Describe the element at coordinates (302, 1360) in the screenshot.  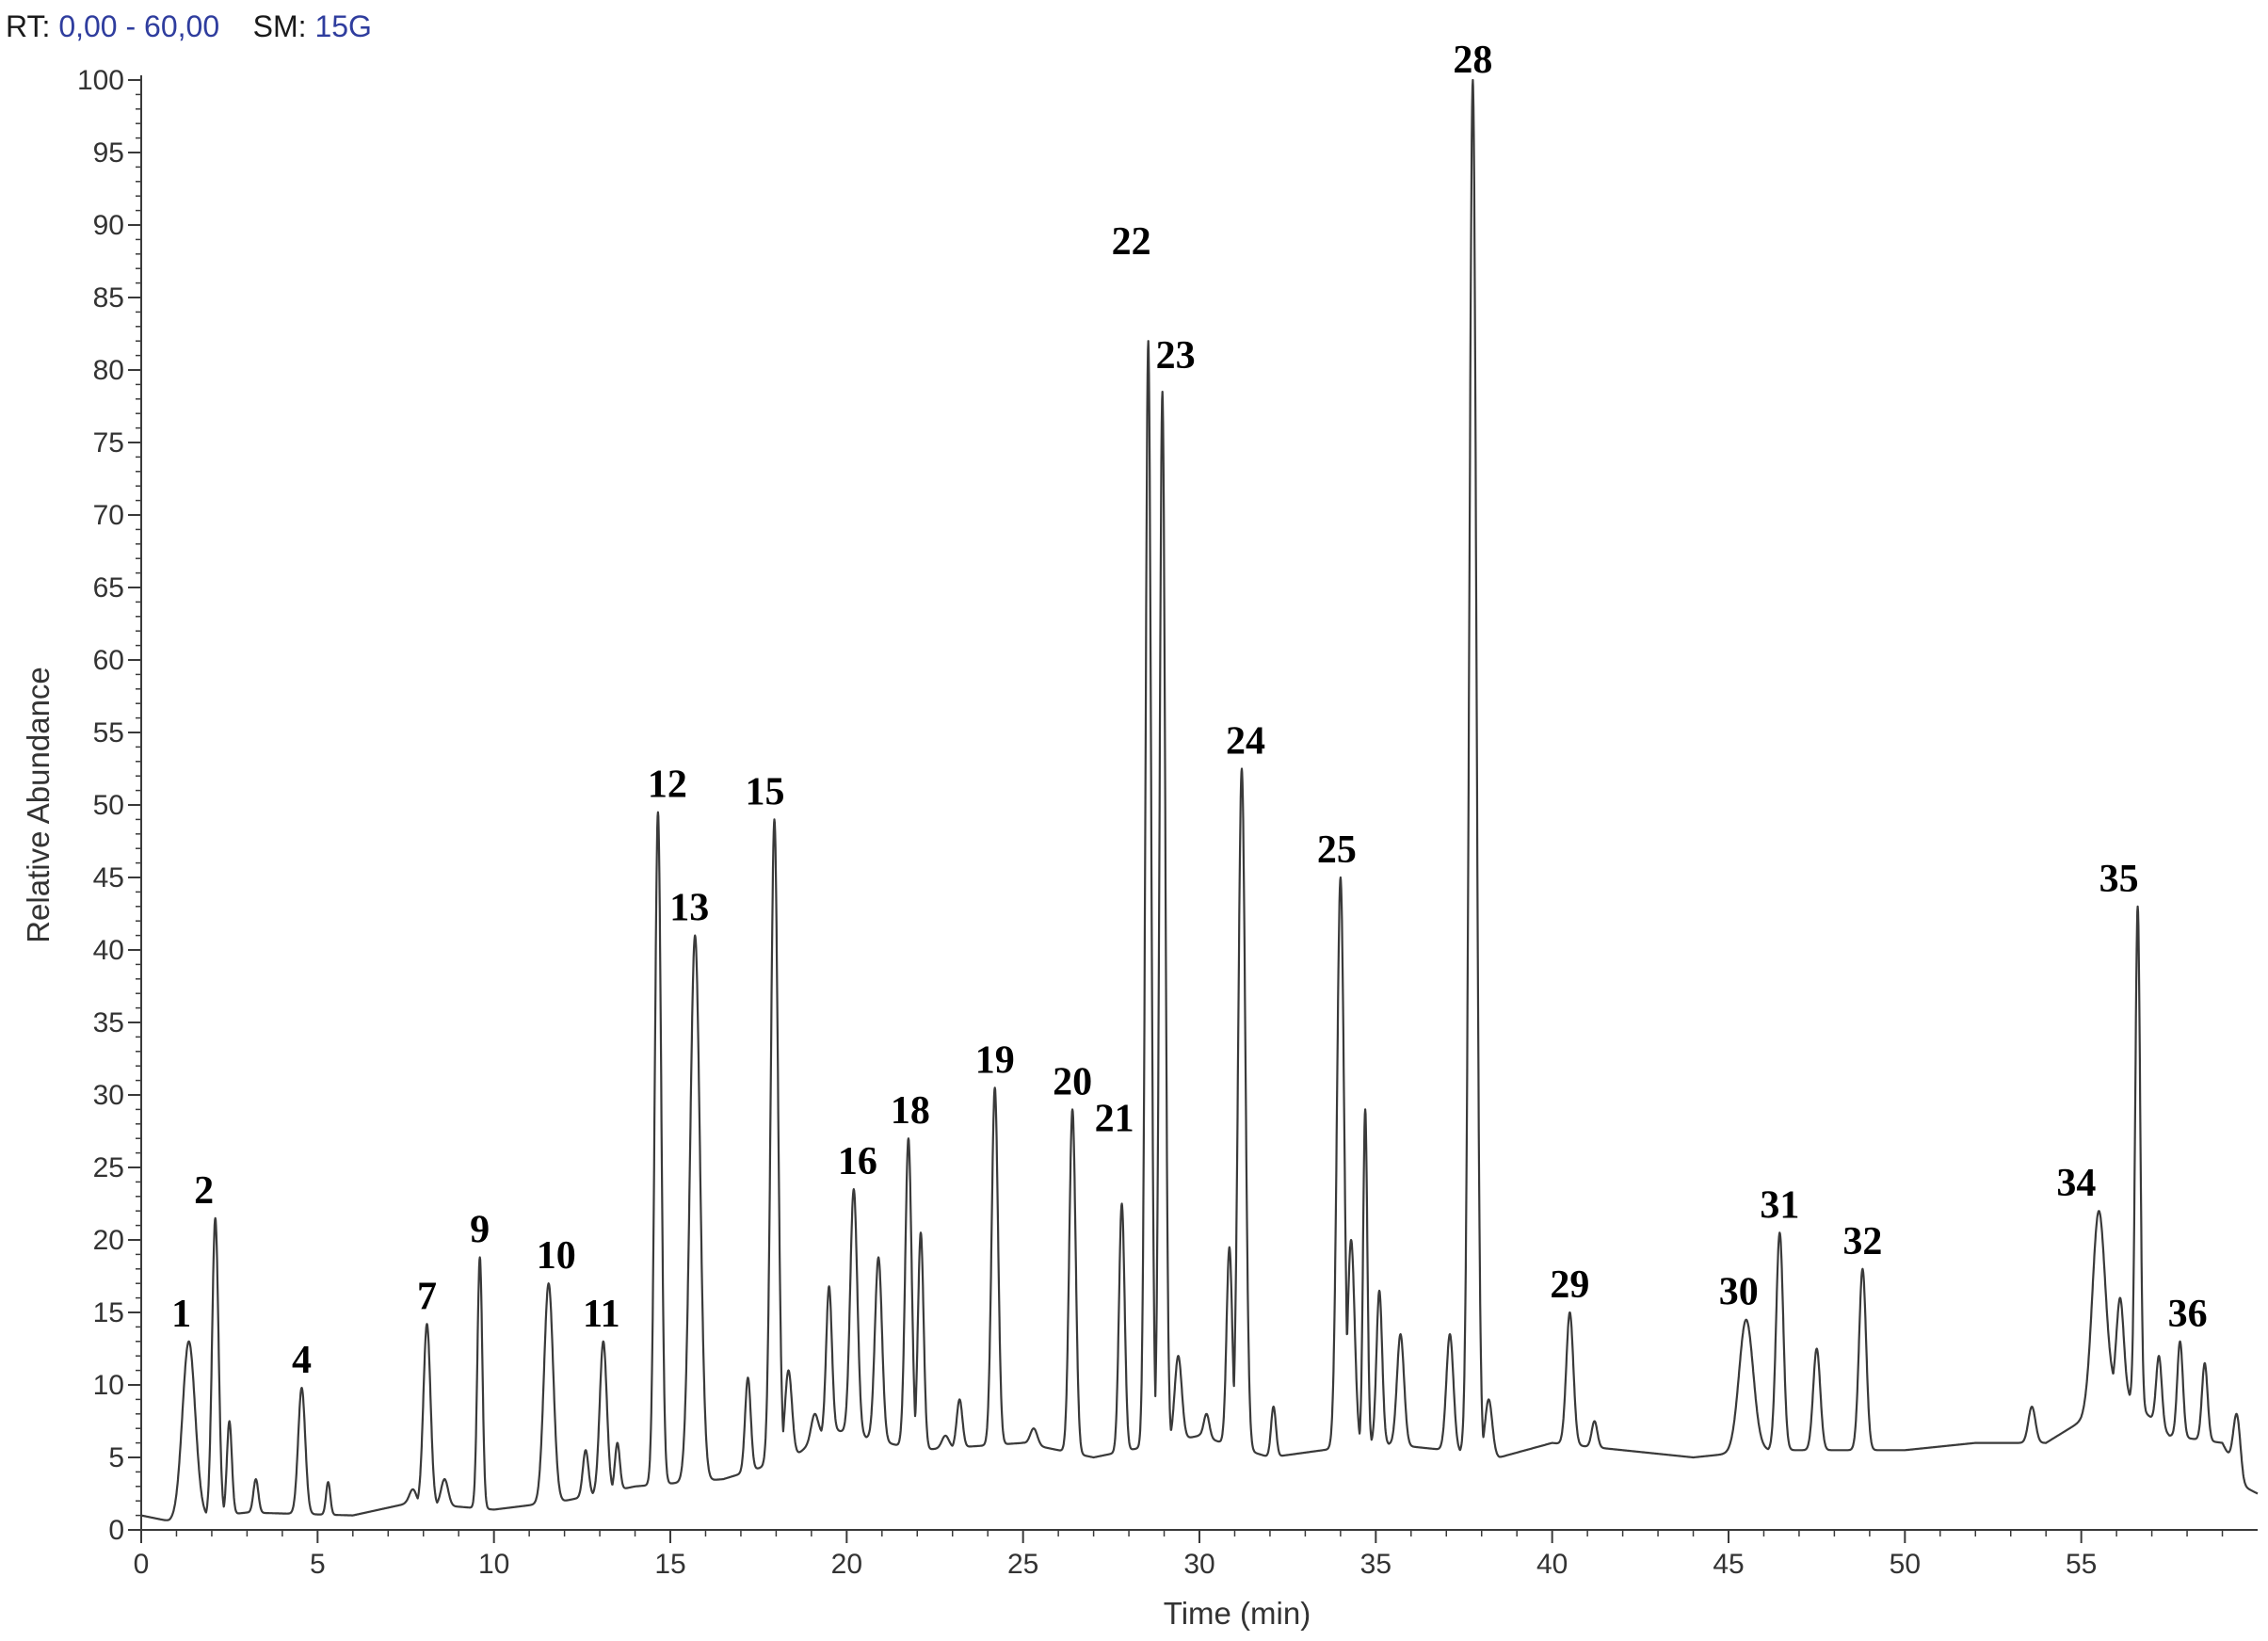
I see `peak-label-4: 4` at that location.